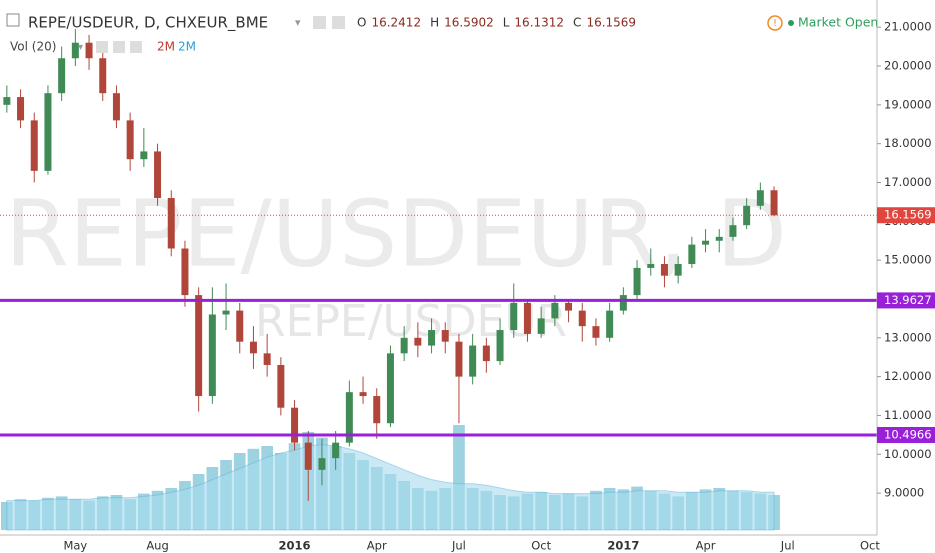 The image size is (935, 553). I want to click on status-dot, so click(791, 23).